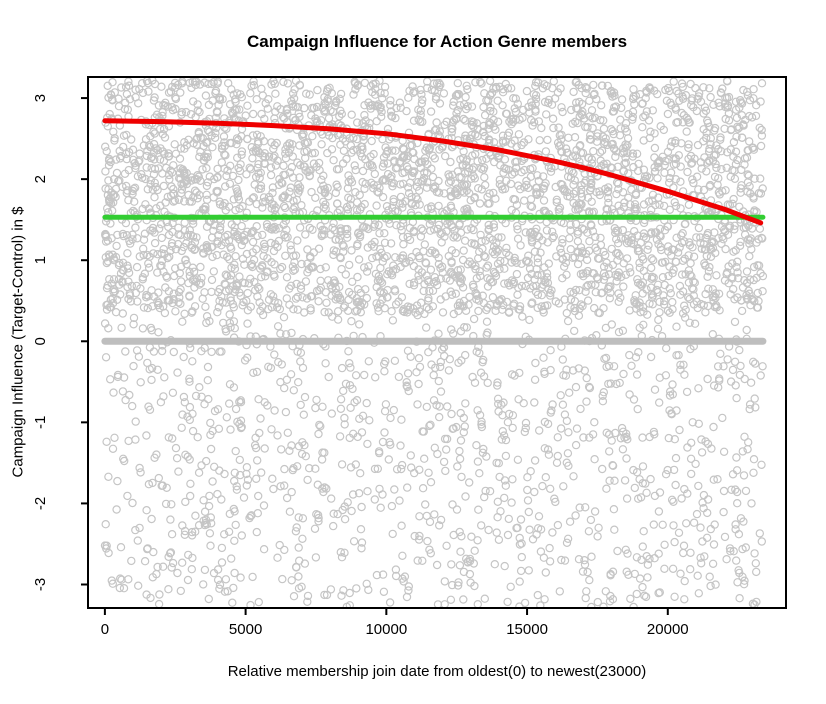 This screenshot has height=704, width=826. Describe the element at coordinates (40, 503) in the screenshot. I see `y-tick-label: -2` at that location.